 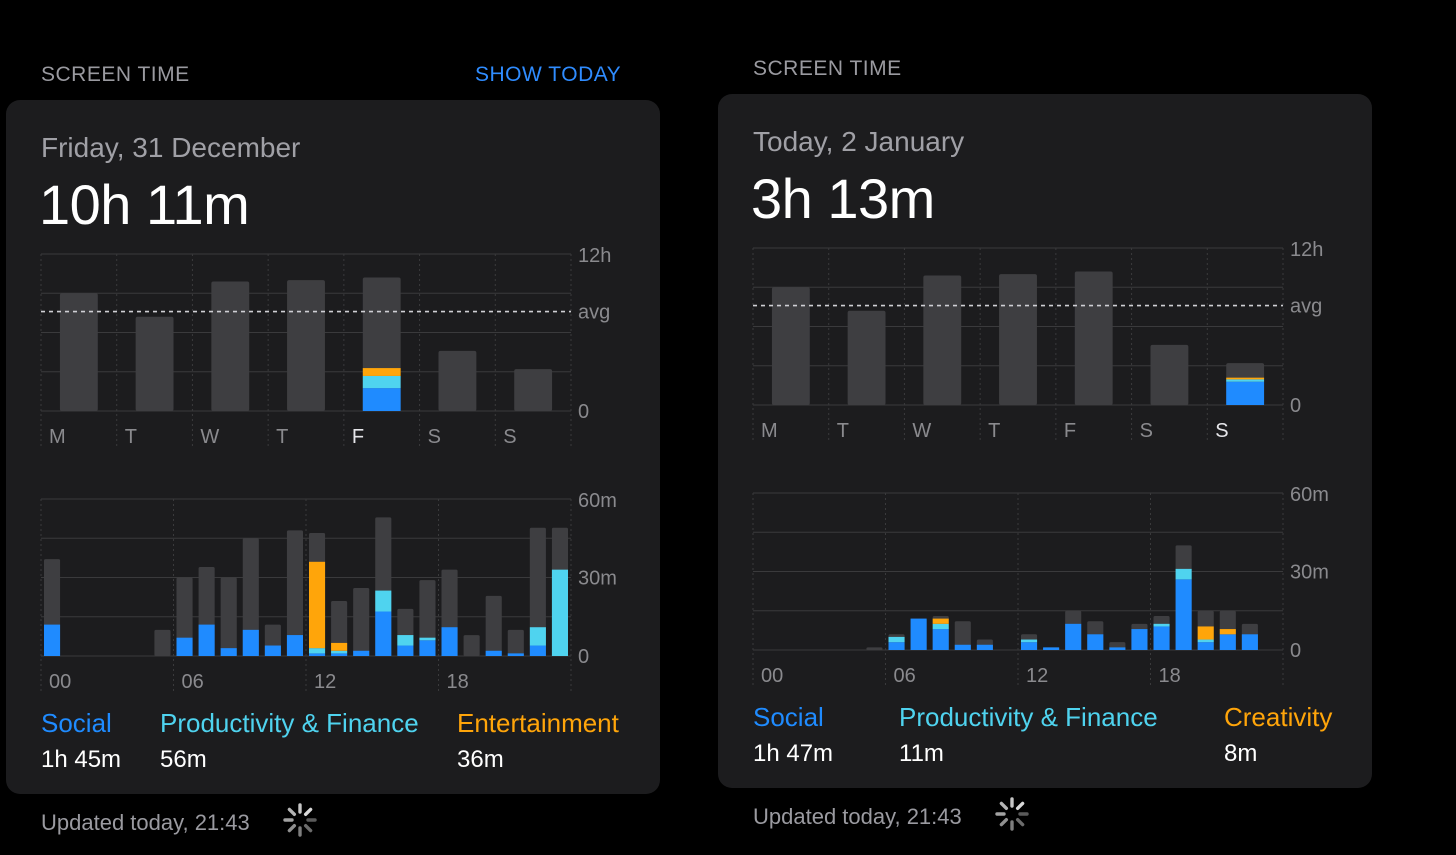 I want to click on card-date: Today, 2 January, so click(x=859, y=141).